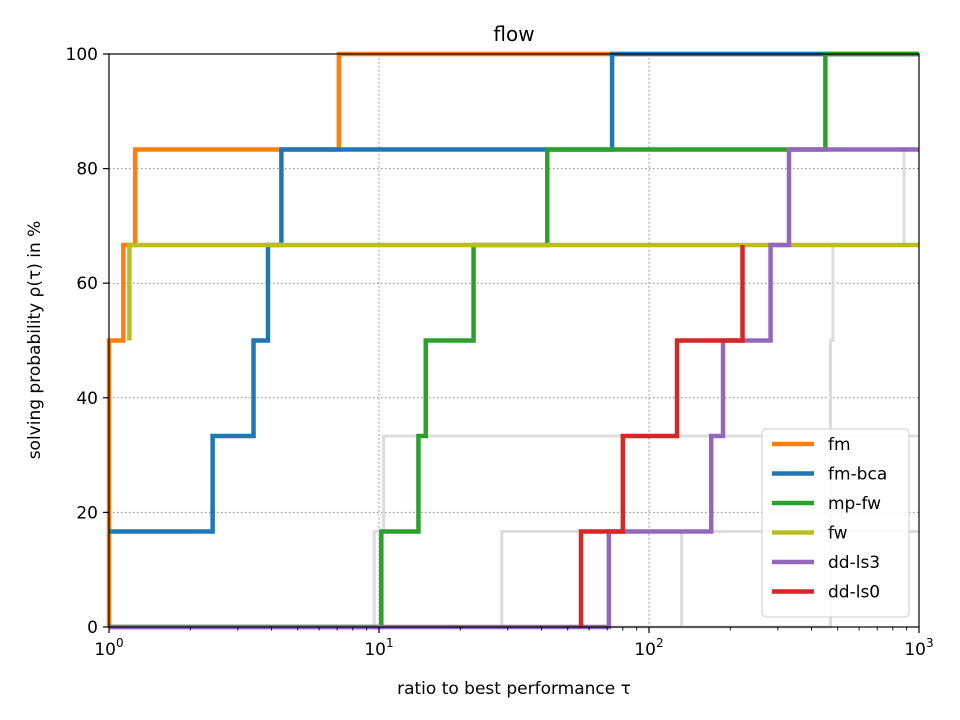  I want to click on x-axis-label: ratio to best performance τ, so click(514, 689).